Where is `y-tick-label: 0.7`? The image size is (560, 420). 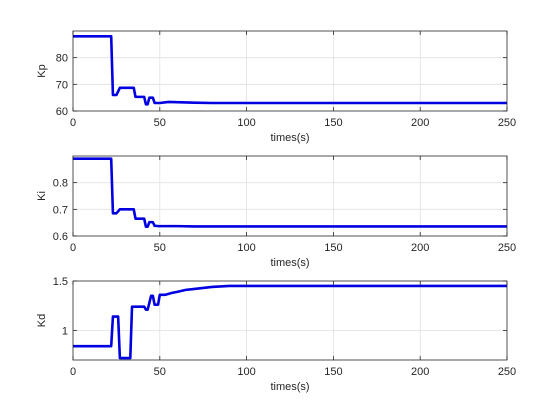
y-tick-label: 0.7 is located at coordinates (60, 210).